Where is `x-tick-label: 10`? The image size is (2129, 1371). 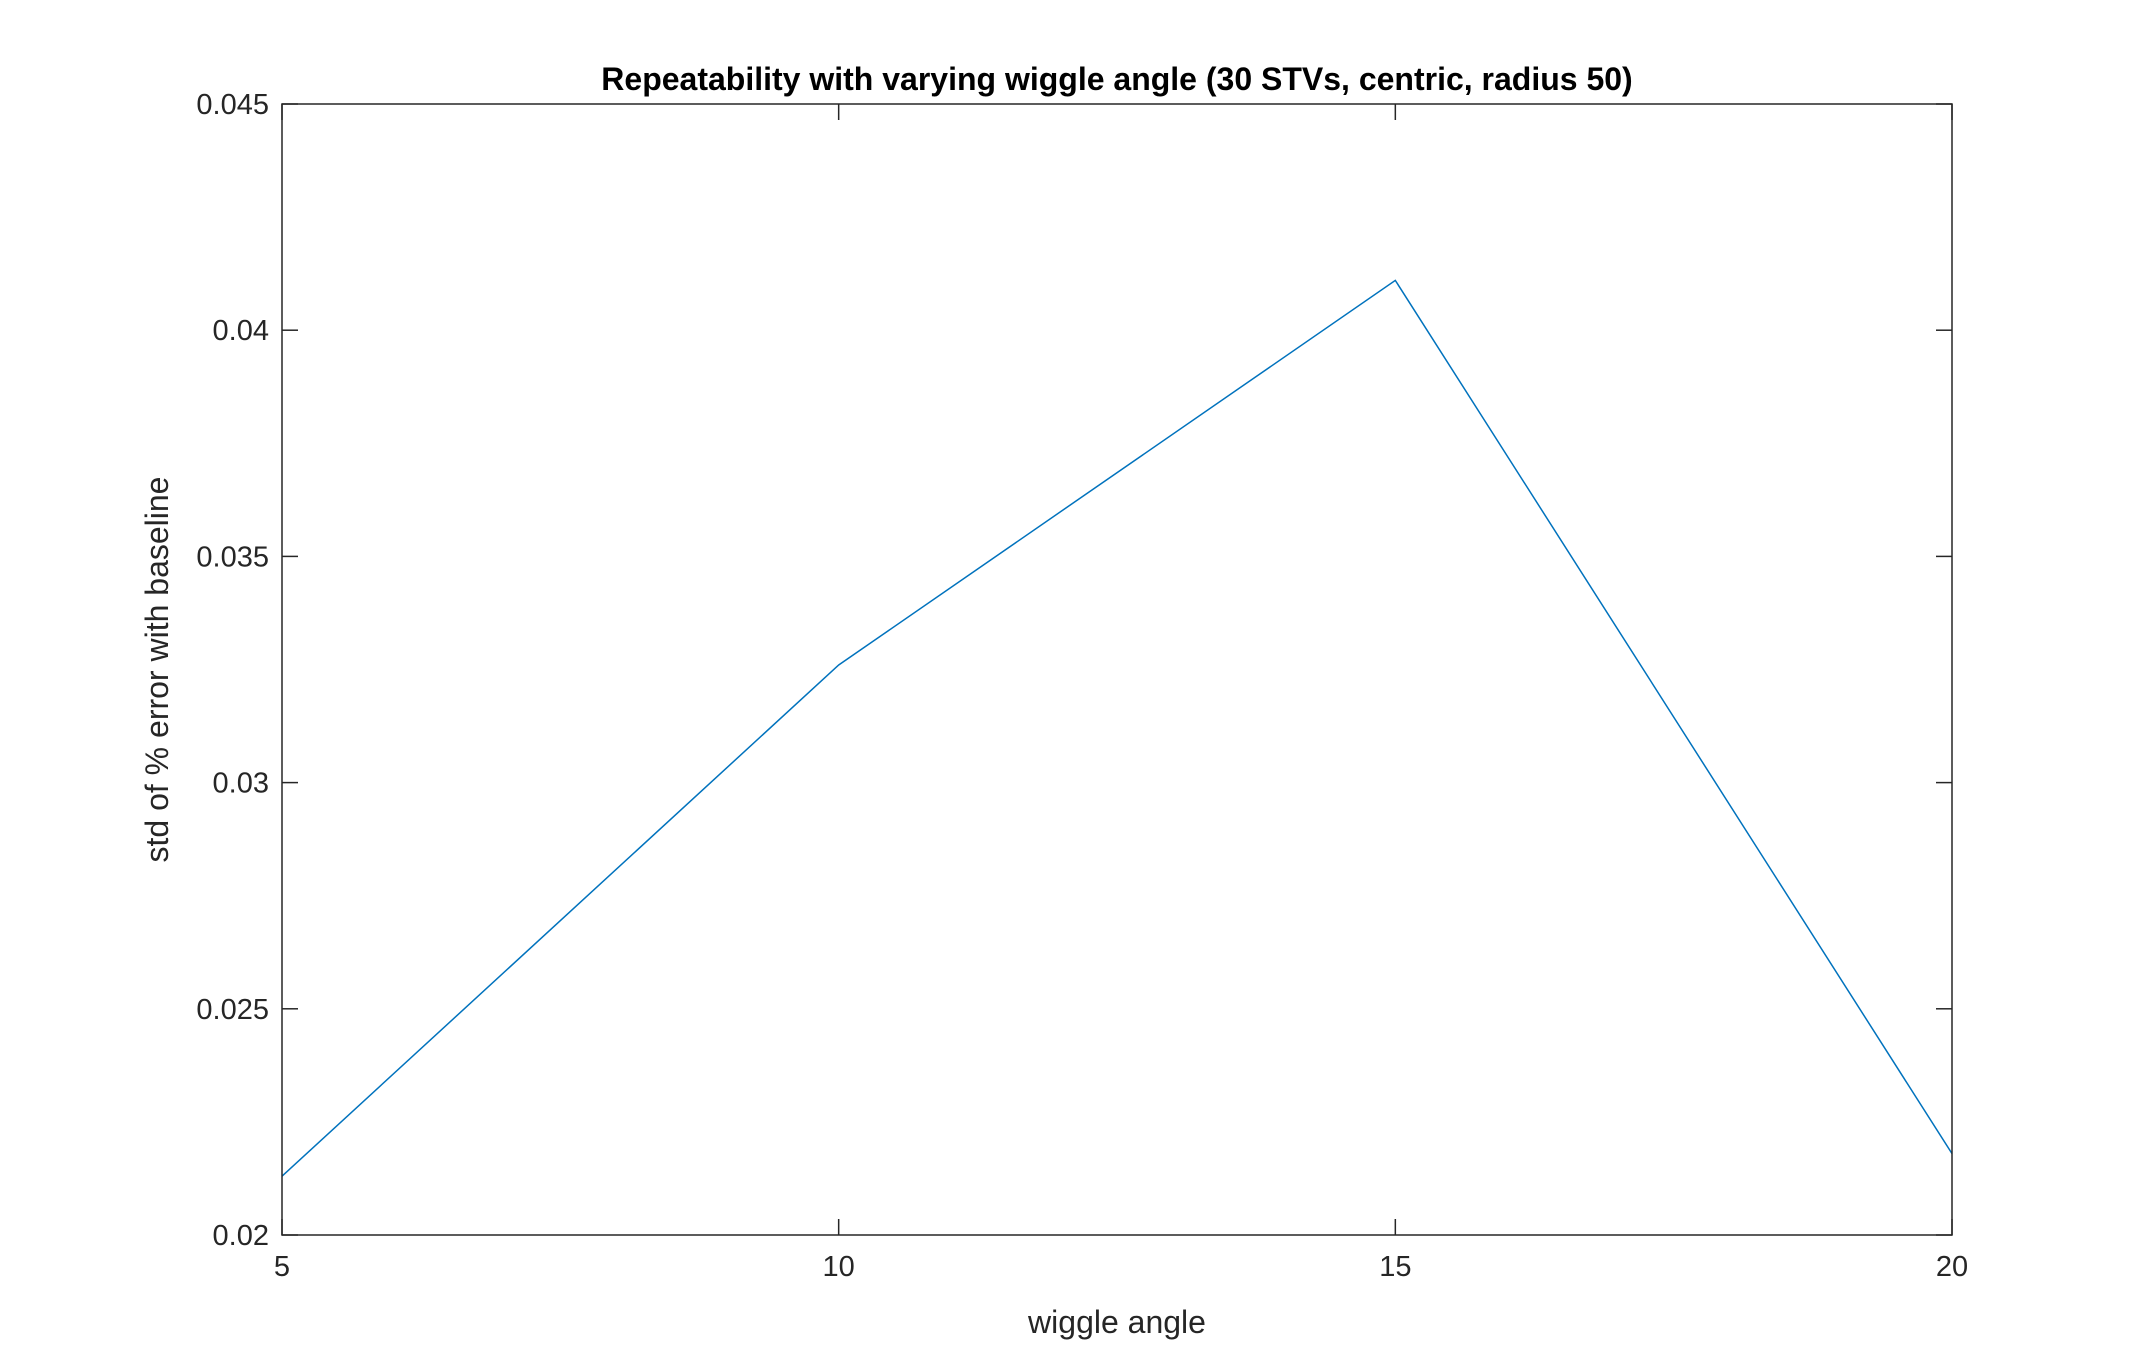 x-tick-label: 10 is located at coordinates (839, 1267).